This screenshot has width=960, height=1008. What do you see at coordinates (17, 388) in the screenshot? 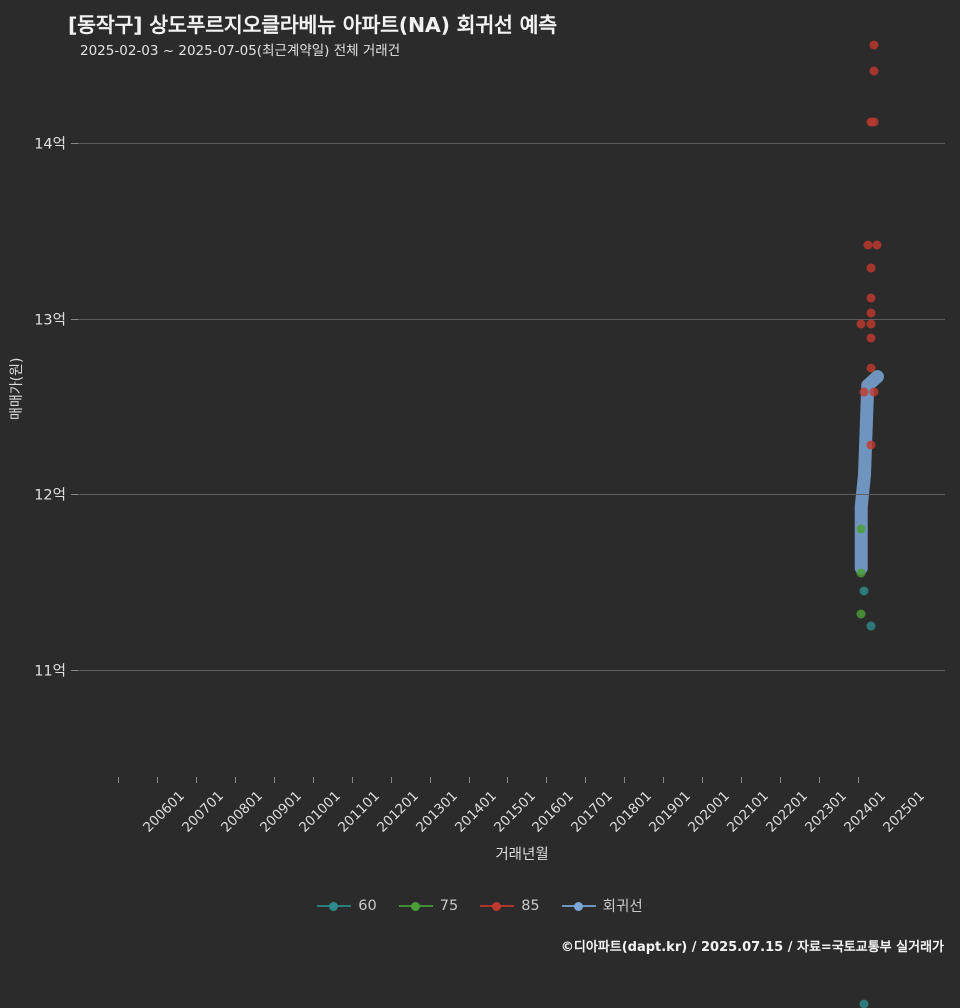
I see `y-axis-label: 매매가(원)` at bounding box center [17, 388].